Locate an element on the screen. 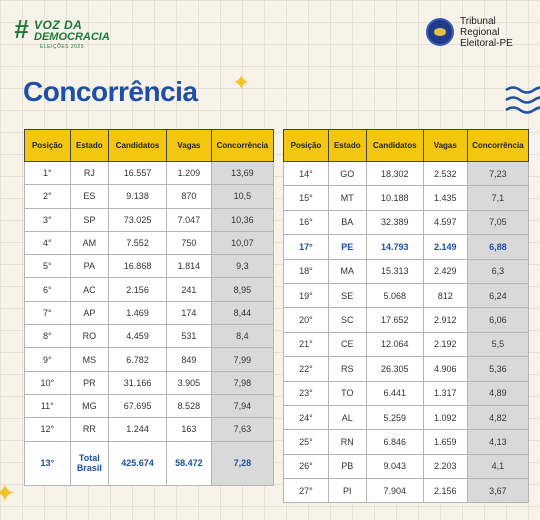 This screenshot has height=520, width=540. cell-estado: SP is located at coordinates (89, 219).